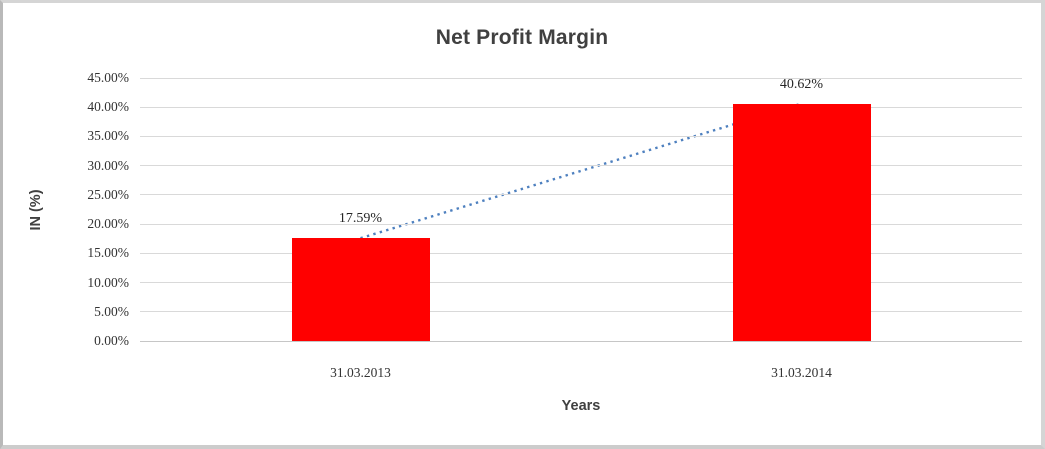 Image resolution: width=1045 pixels, height=449 pixels. Describe the element at coordinates (360, 219) in the screenshot. I see `data-label: 17.59%` at that location.